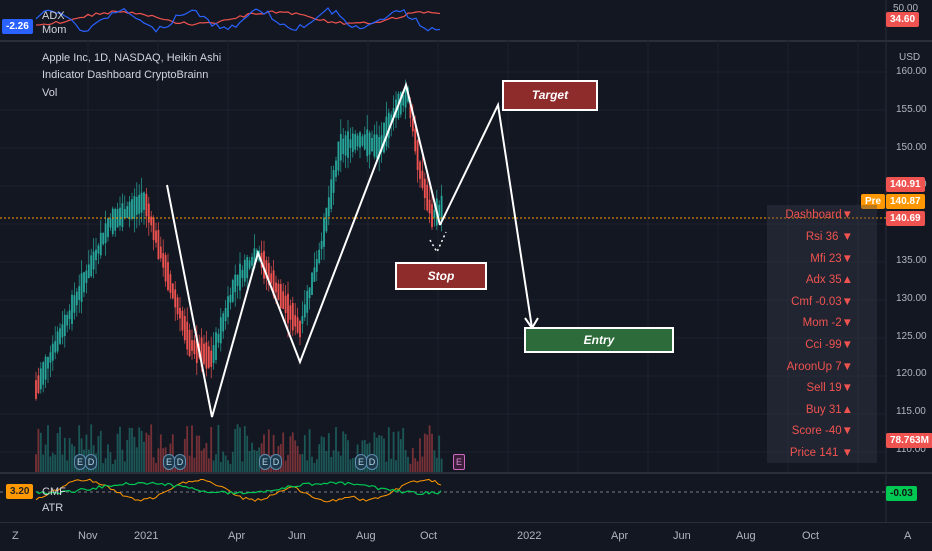 This screenshot has height=551, width=932. I want to click on dashboard-row-rsi: Rsi 36 ▼, so click(829, 237).